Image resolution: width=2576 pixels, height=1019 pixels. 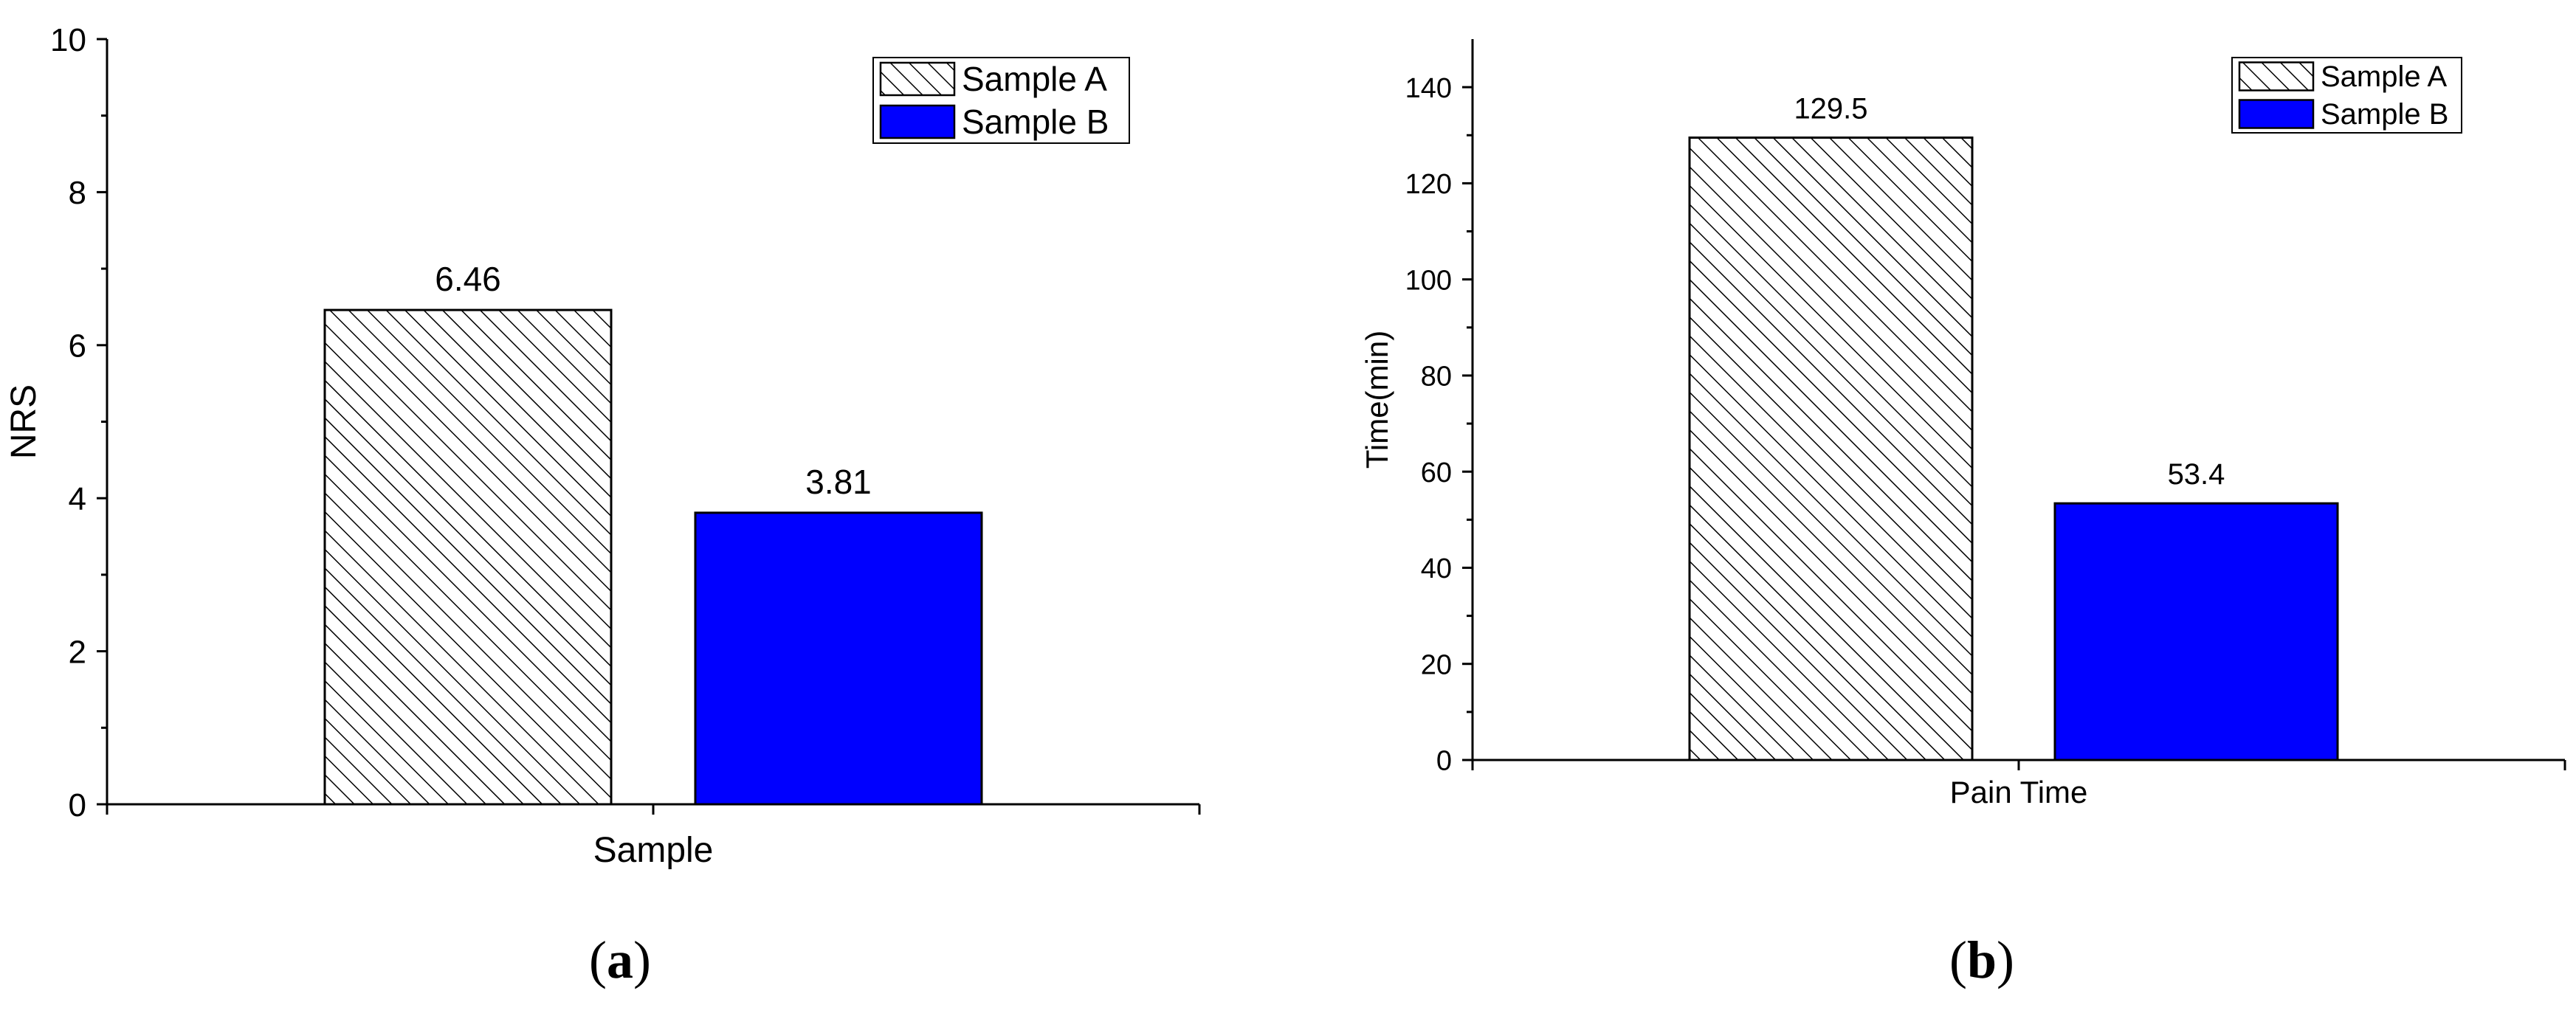 I want to click on panel-caption: (a), so click(x=620, y=960).